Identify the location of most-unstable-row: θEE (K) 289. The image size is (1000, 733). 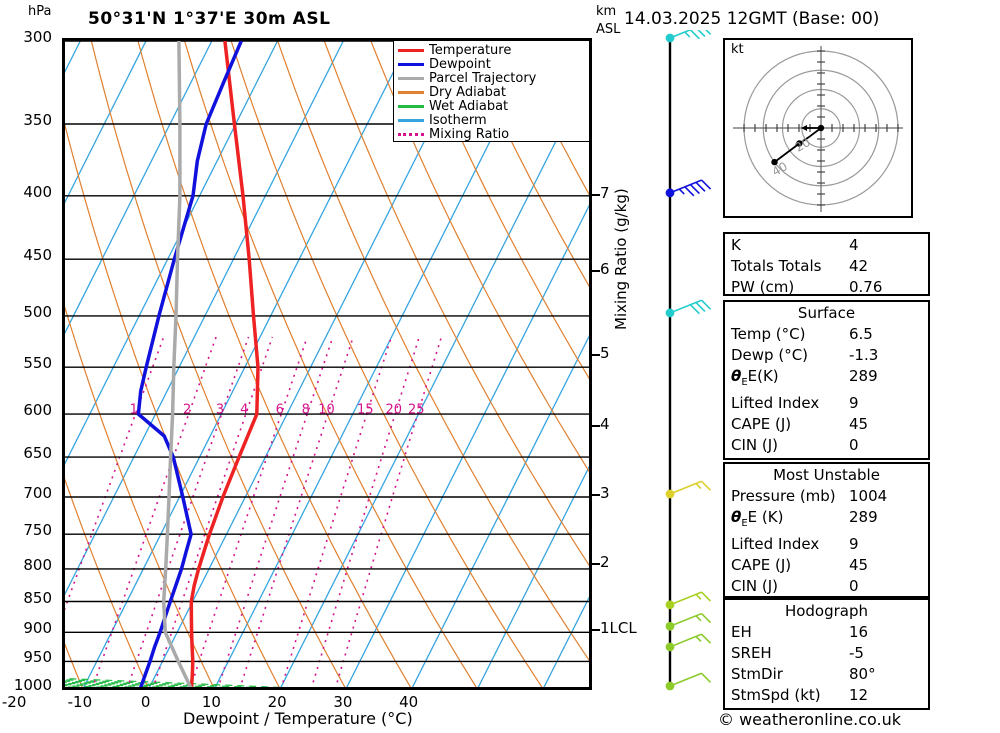
(826, 520).